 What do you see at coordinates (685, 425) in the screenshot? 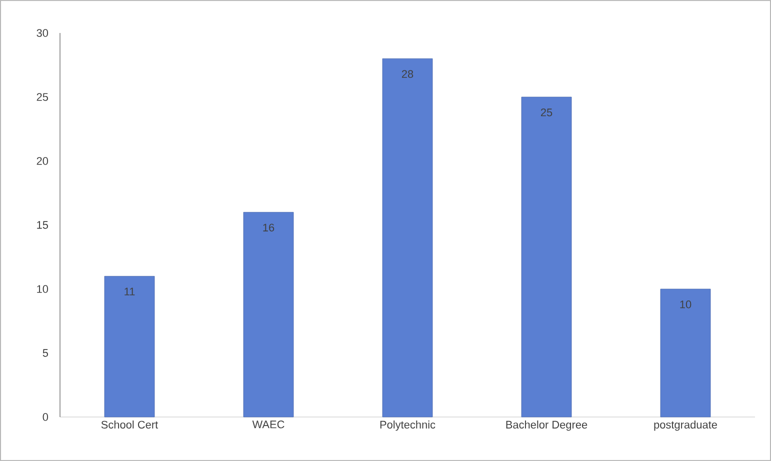
I see `x-tick-label: postgraduate` at bounding box center [685, 425].